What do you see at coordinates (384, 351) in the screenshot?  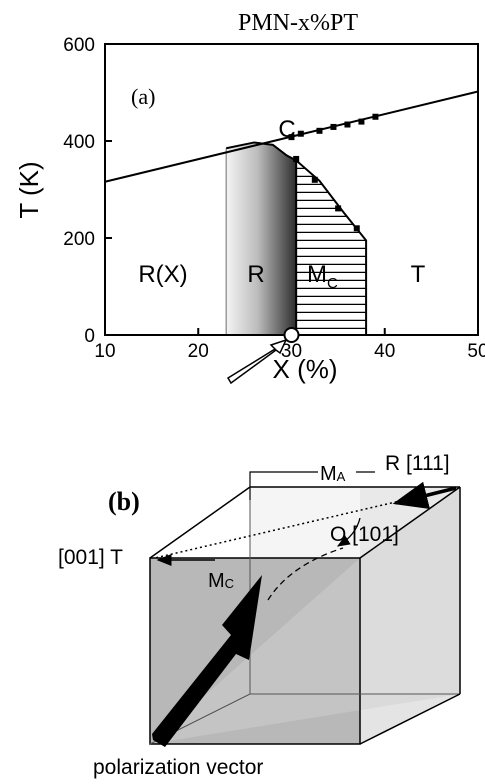 I see `x-tick-label: 40` at bounding box center [384, 351].